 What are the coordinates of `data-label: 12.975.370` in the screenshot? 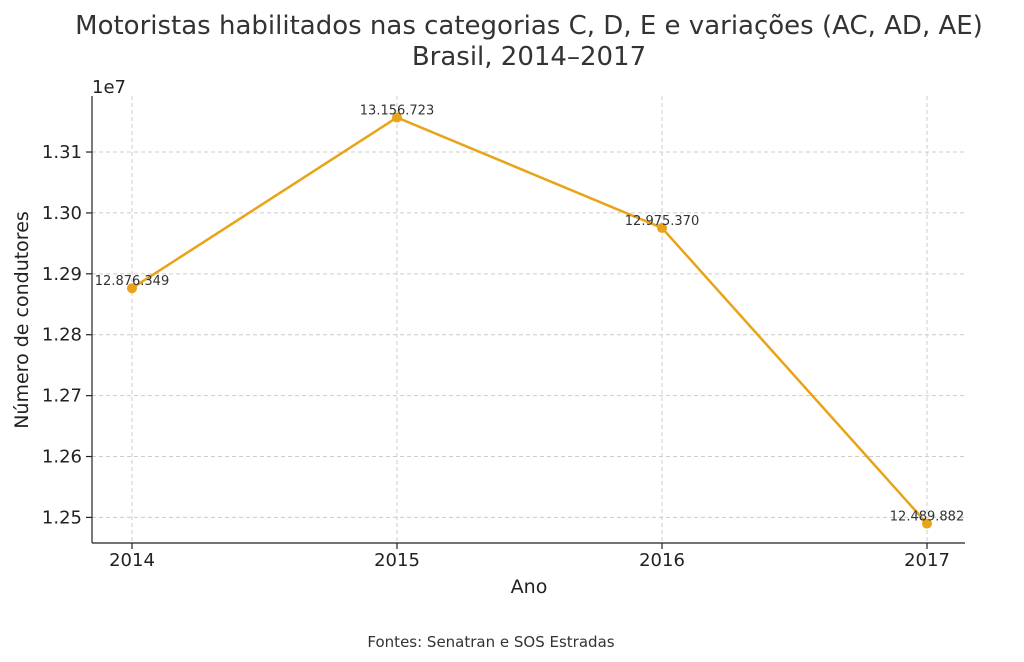 It's located at (662, 221).